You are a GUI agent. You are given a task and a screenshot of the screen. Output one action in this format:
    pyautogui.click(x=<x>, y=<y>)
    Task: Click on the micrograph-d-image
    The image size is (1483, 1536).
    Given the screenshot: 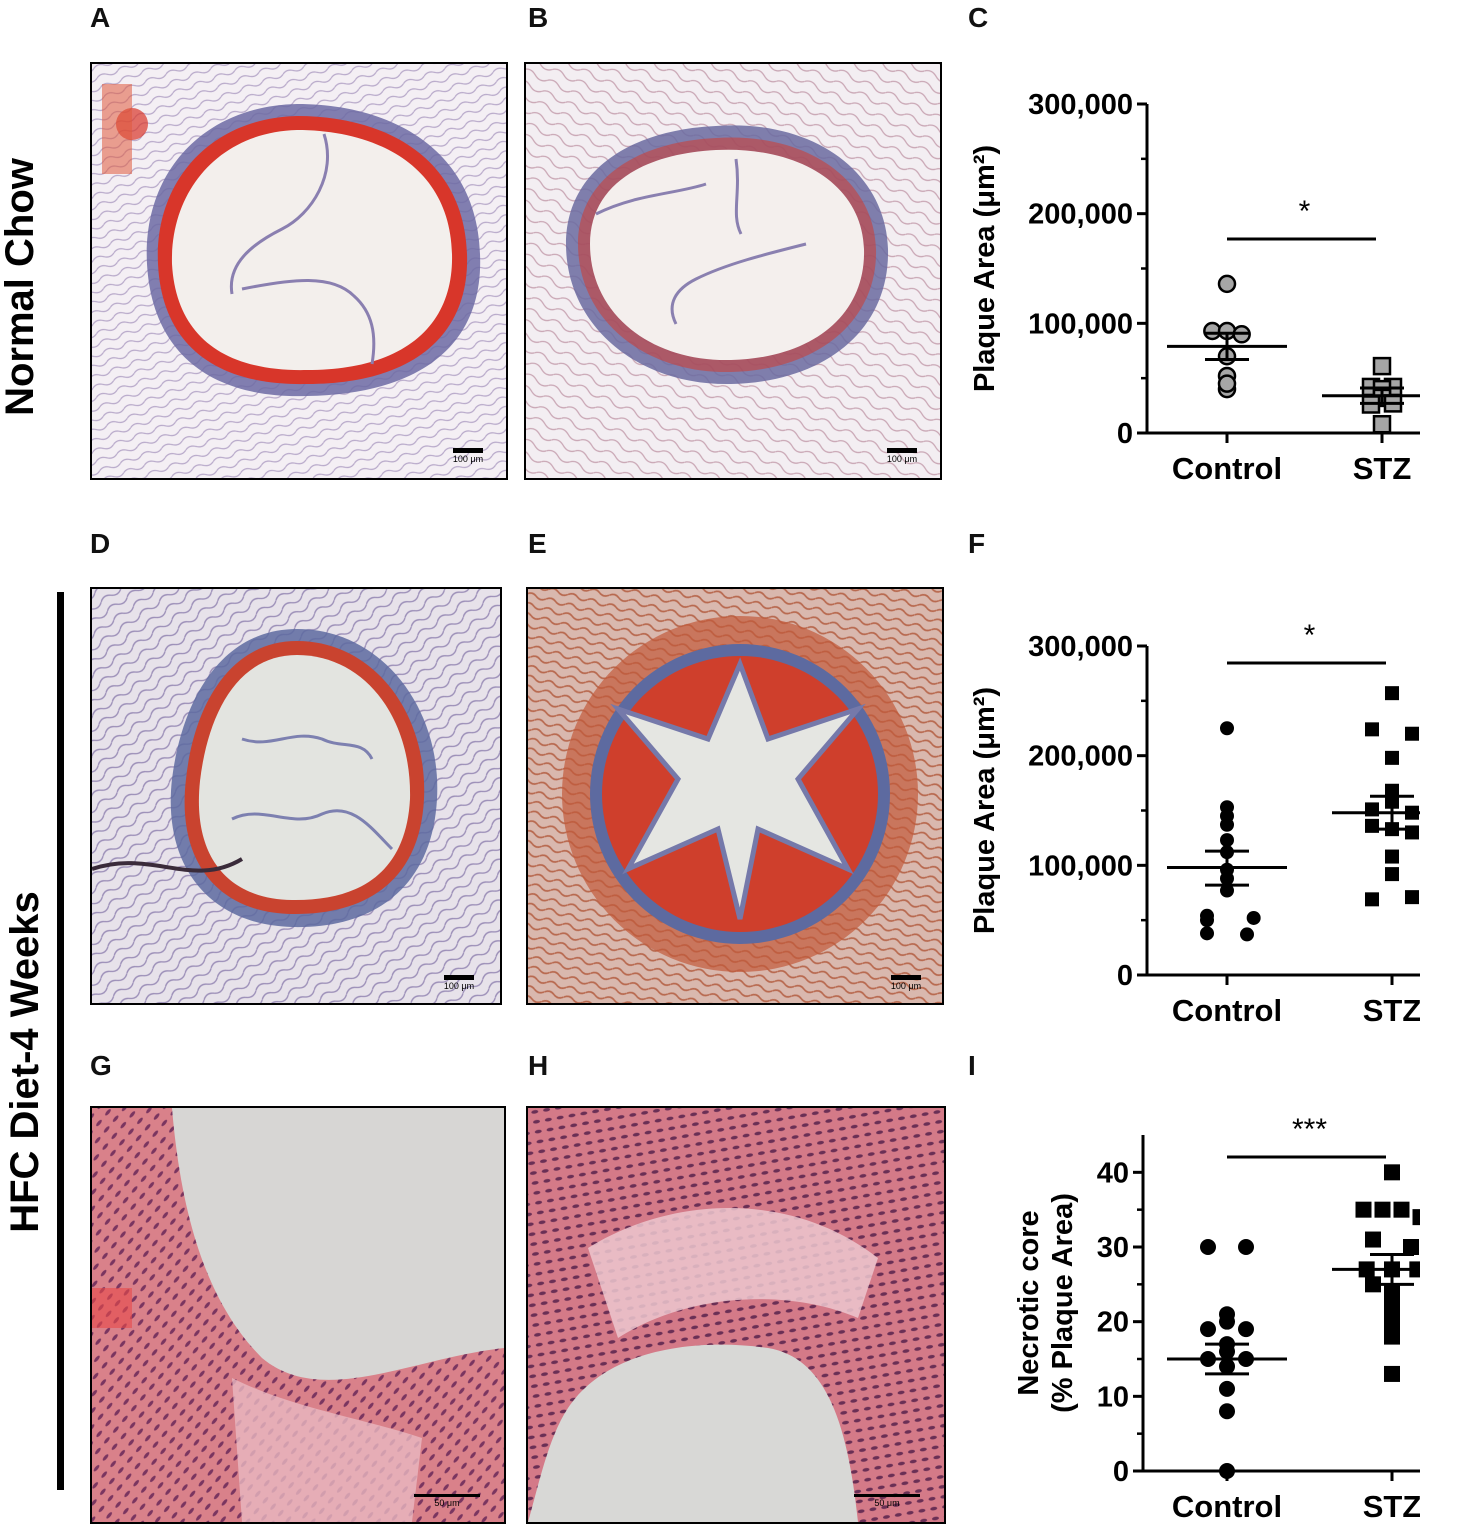 What is the action you would take?
    pyautogui.click(x=296, y=796)
    